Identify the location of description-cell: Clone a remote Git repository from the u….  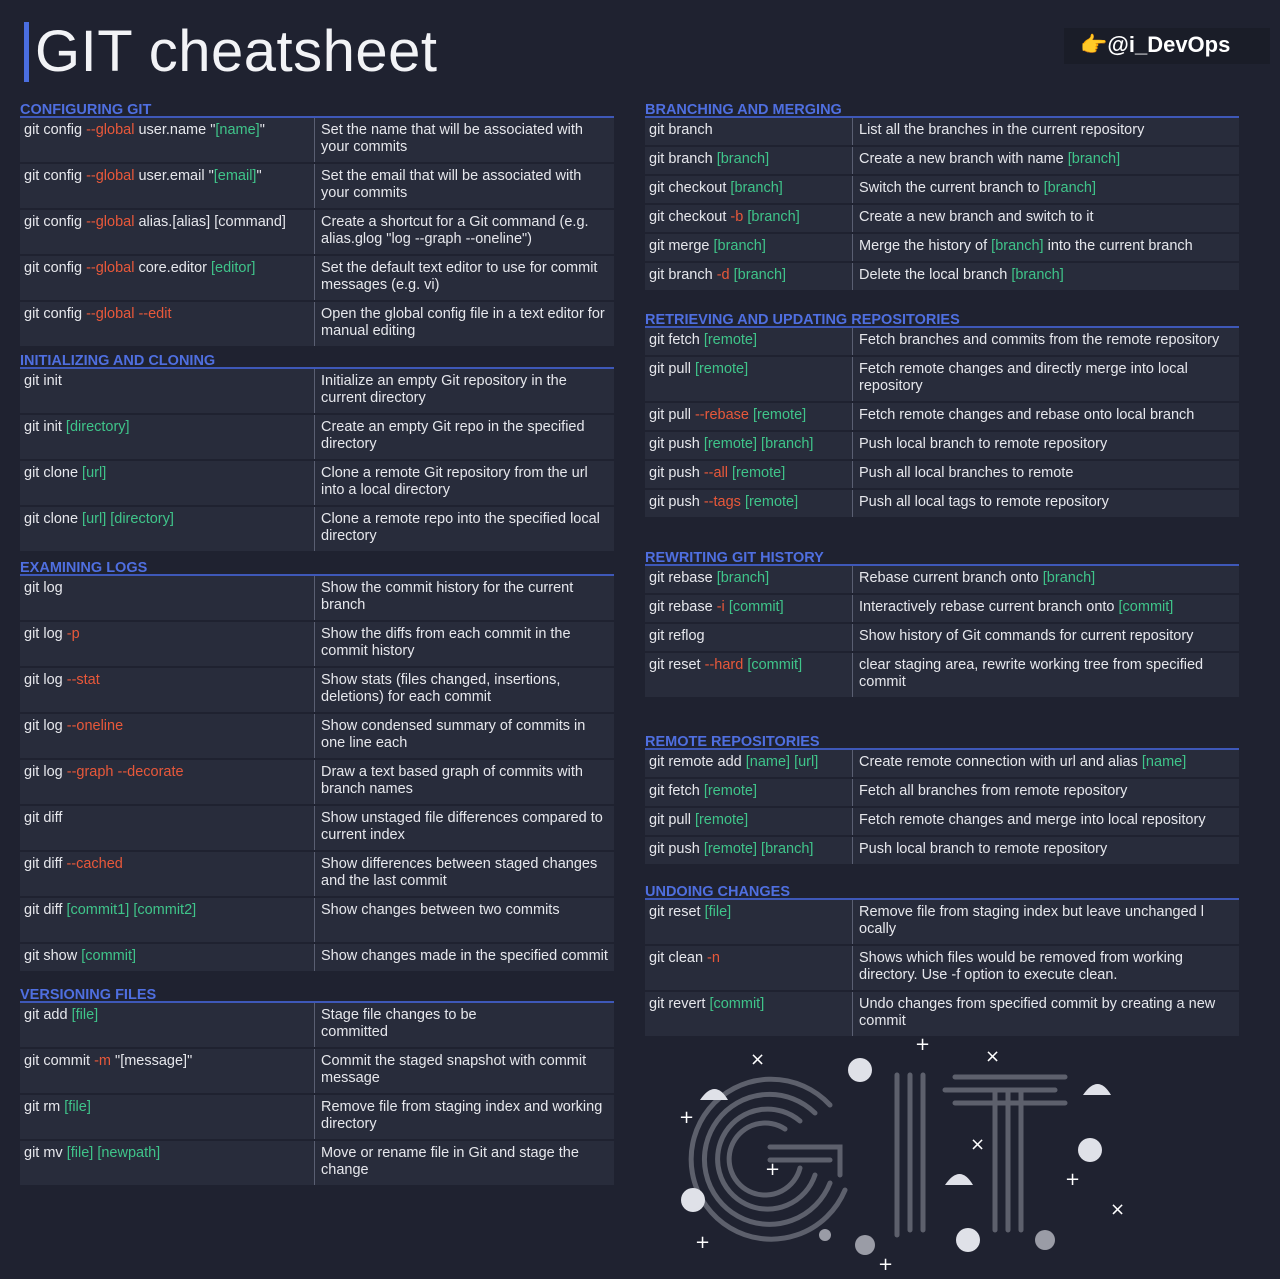
(464, 483).